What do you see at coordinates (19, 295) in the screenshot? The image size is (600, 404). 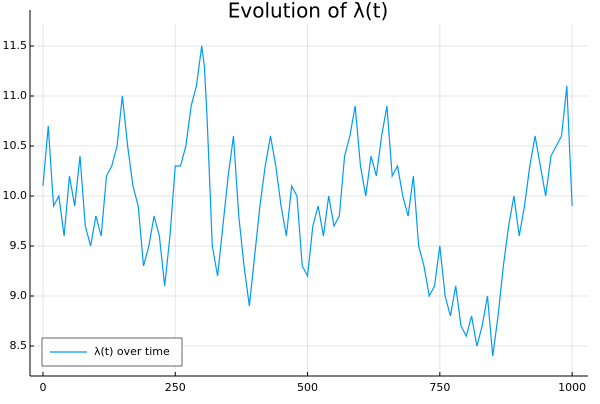 I see `y-tick-label: 9.0` at bounding box center [19, 295].